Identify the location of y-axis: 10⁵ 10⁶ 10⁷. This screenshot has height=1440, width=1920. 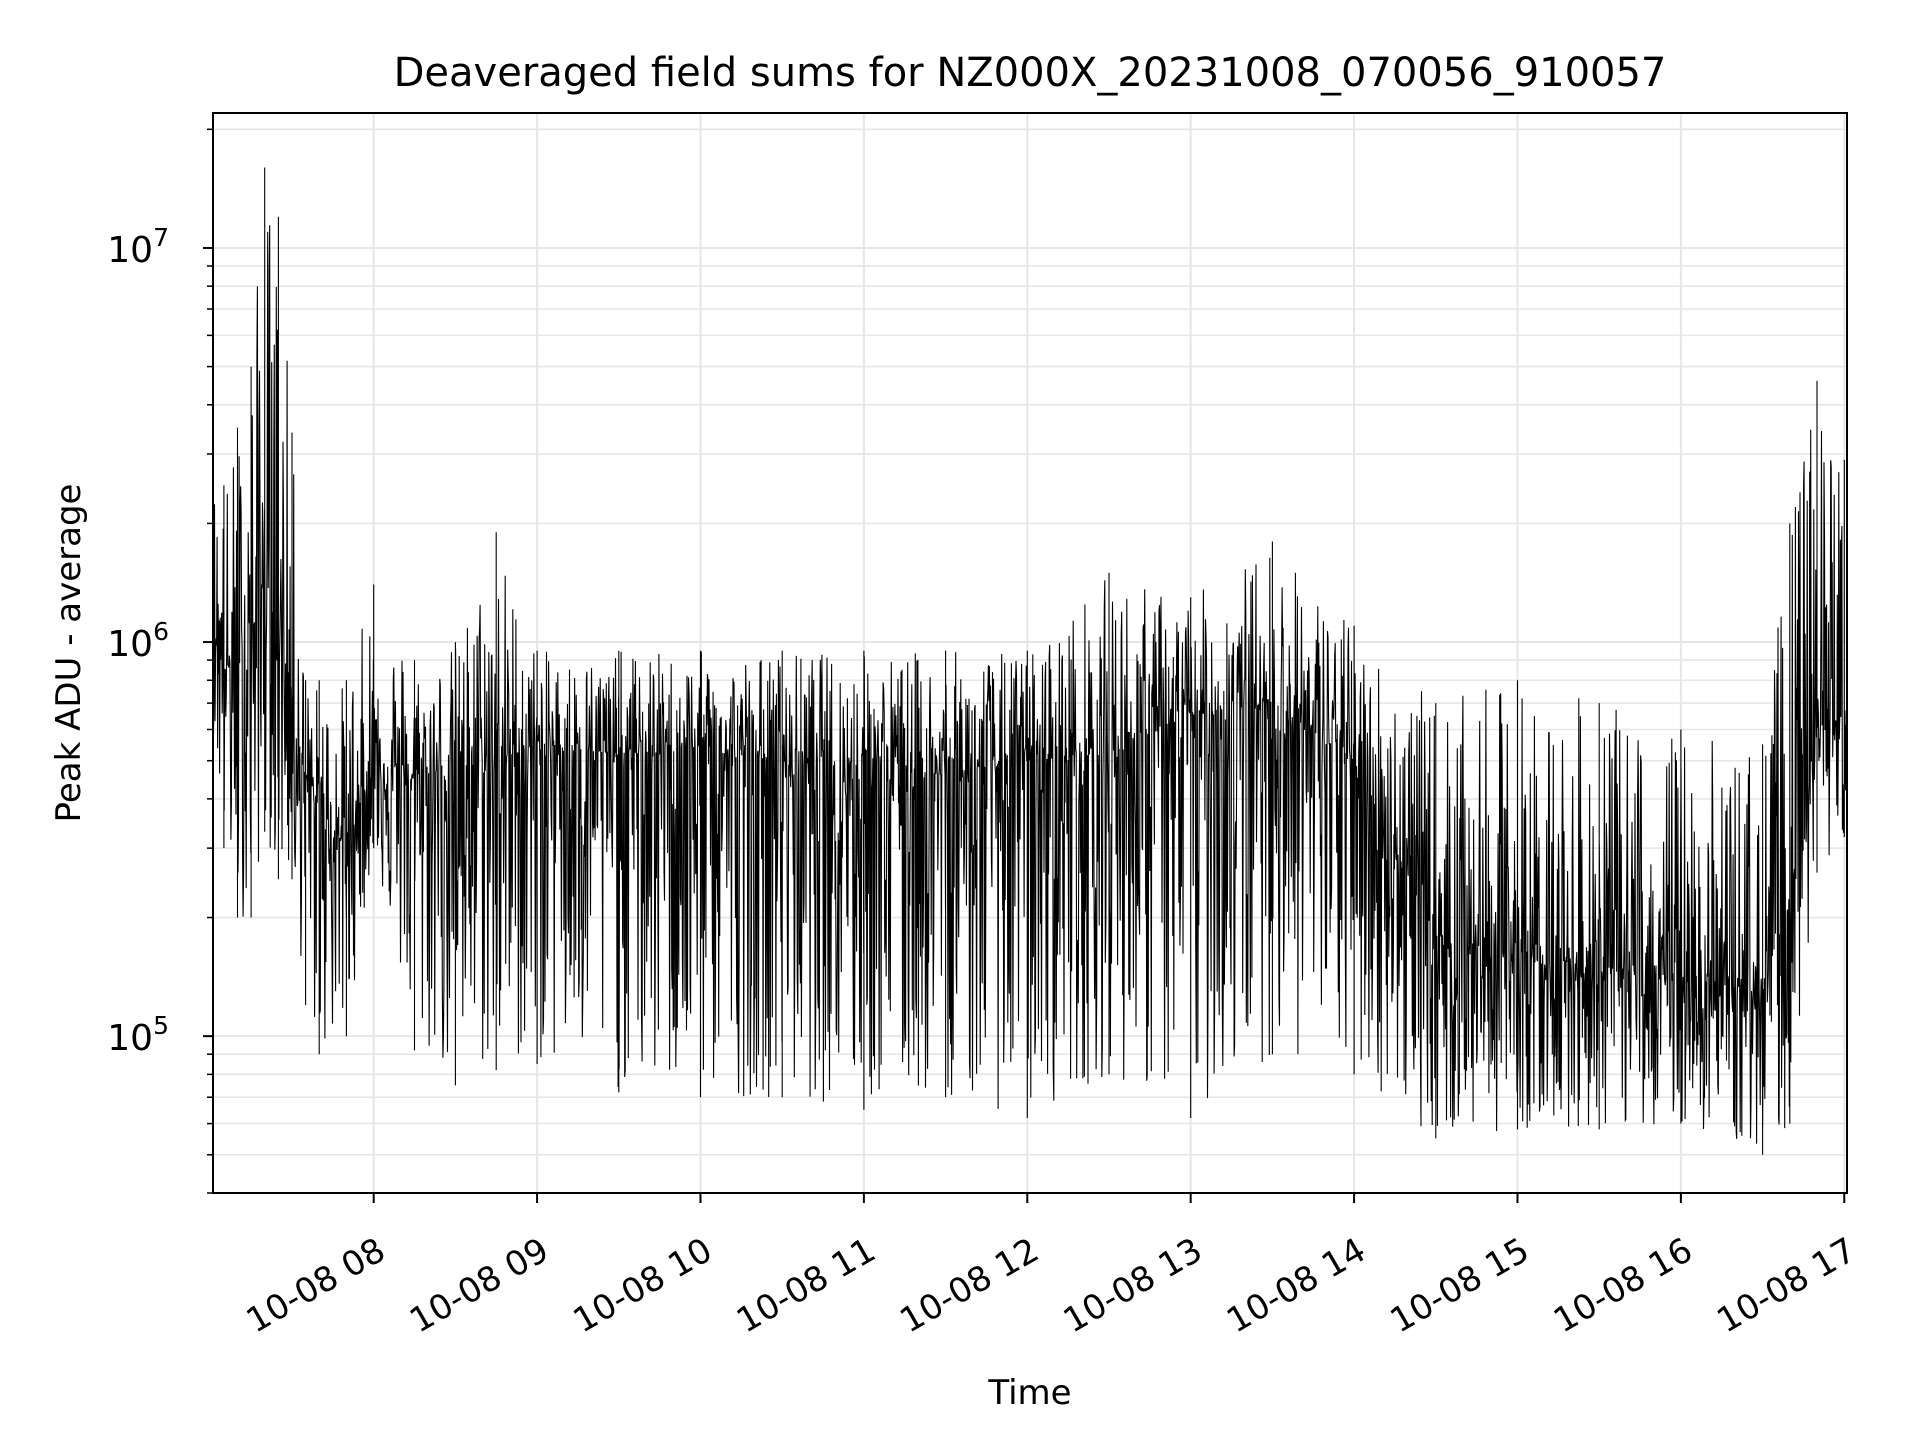
(160, 661).